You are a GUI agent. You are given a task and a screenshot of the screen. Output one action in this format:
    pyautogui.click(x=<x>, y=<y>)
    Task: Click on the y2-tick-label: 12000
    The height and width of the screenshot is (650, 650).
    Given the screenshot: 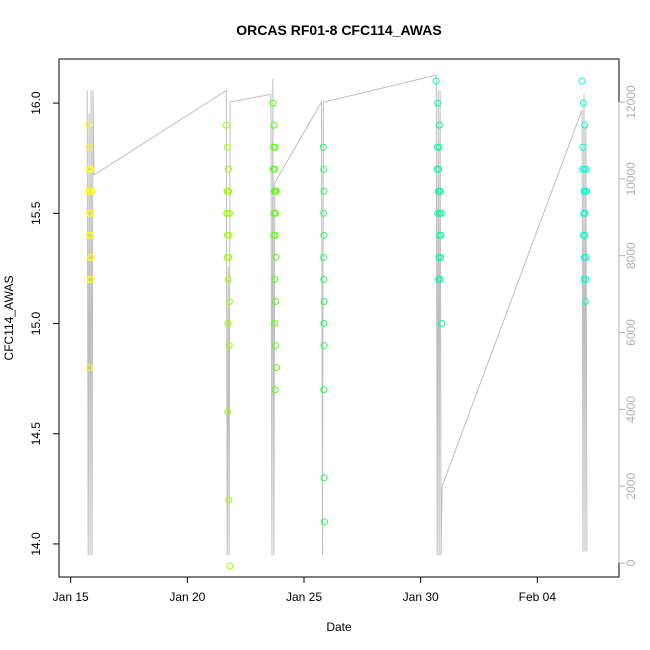 What is the action you would take?
    pyautogui.click(x=631, y=102)
    